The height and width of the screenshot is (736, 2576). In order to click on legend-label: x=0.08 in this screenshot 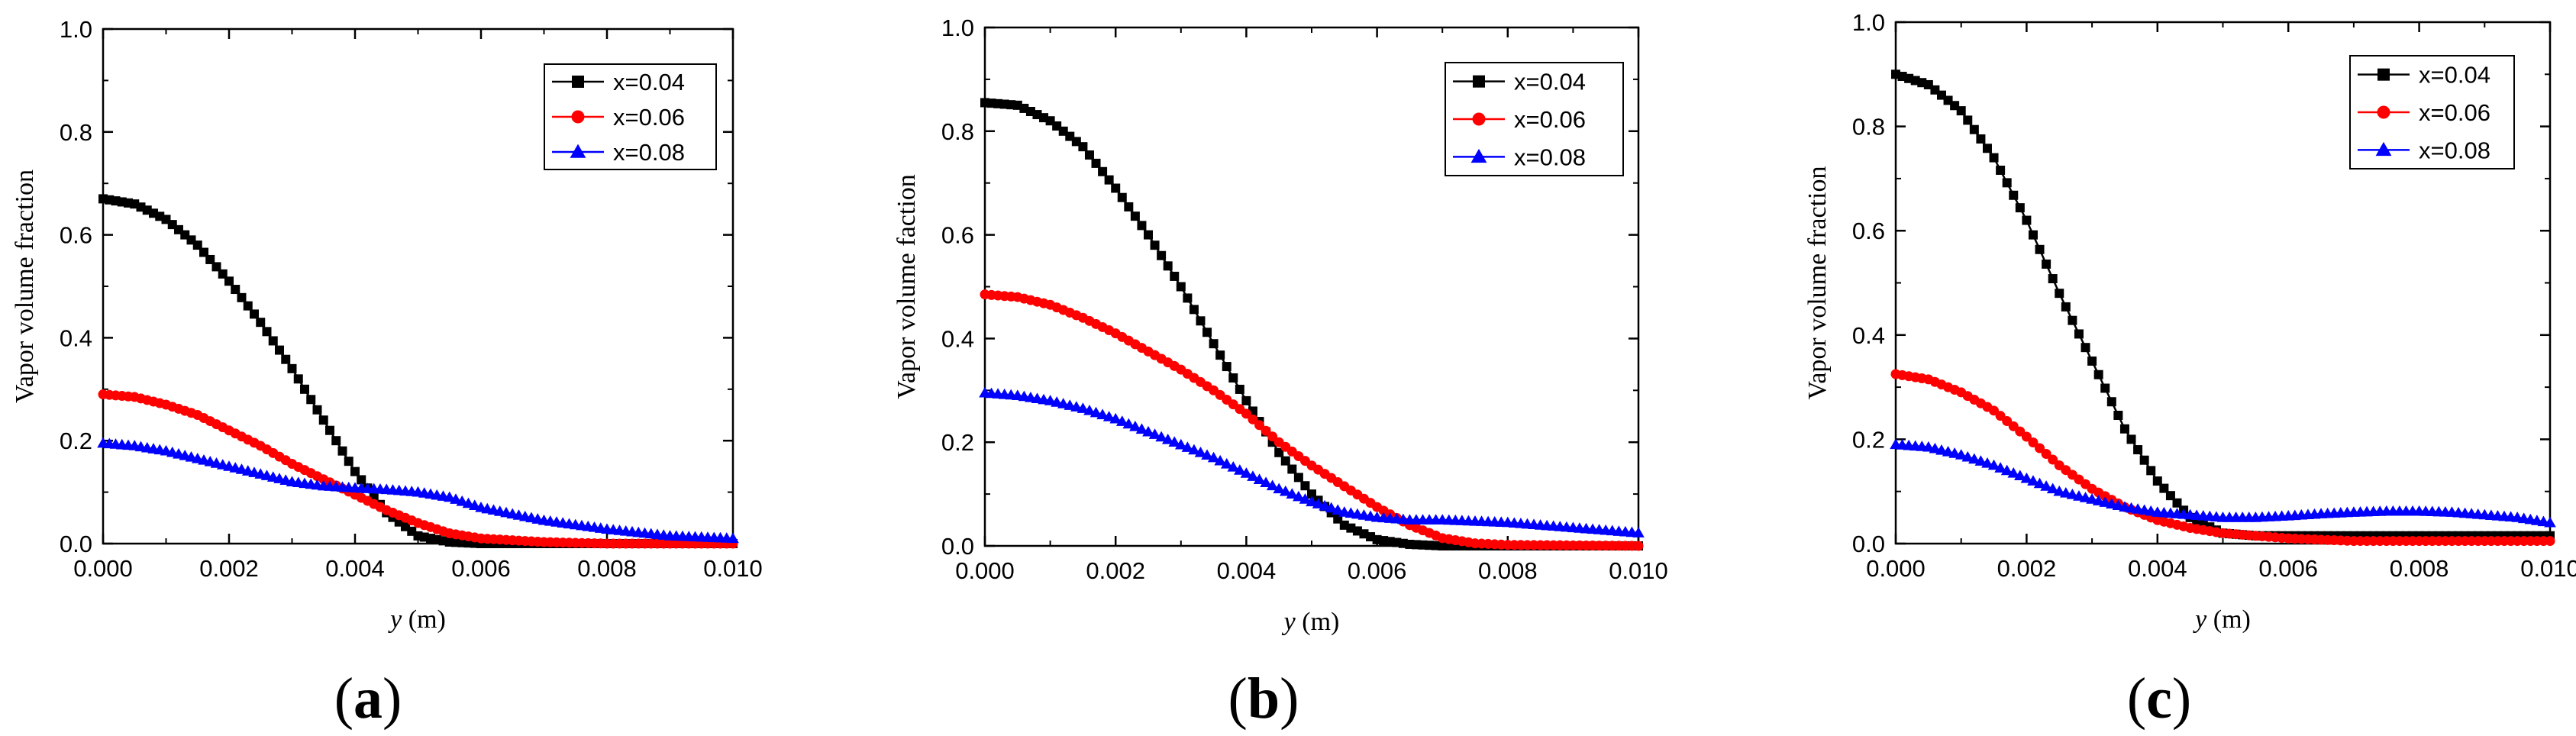, I will do `click(649, 152)`.